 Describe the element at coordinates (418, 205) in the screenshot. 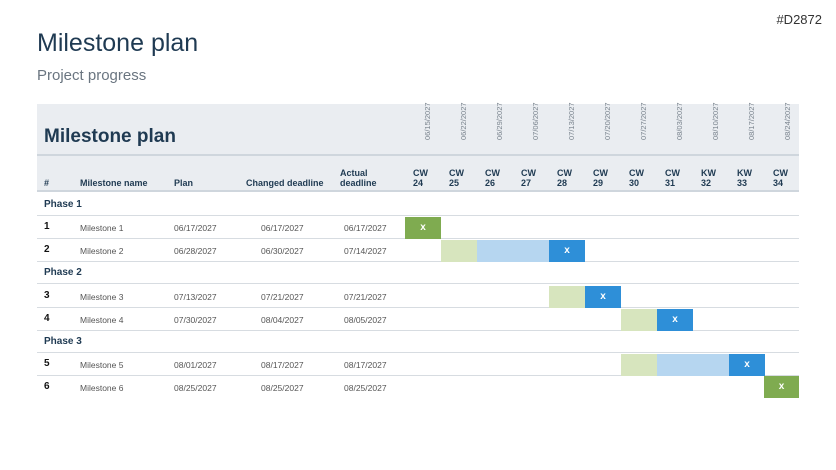

I see `phase-header: Phase 1` at that location.